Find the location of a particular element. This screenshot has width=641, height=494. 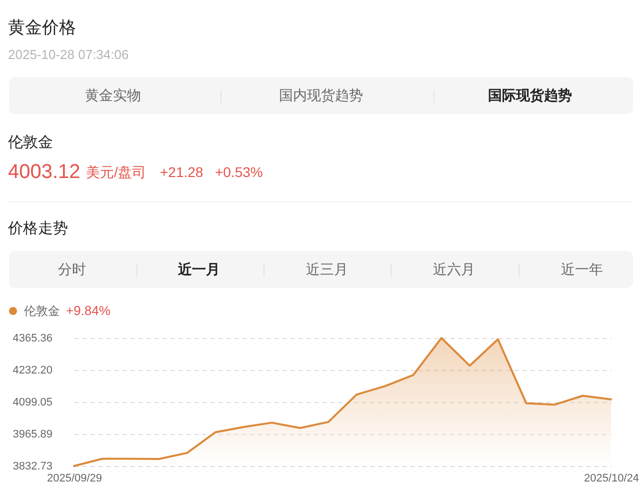

legend-label: 伦敦金 is located at coordinates (42, 311).